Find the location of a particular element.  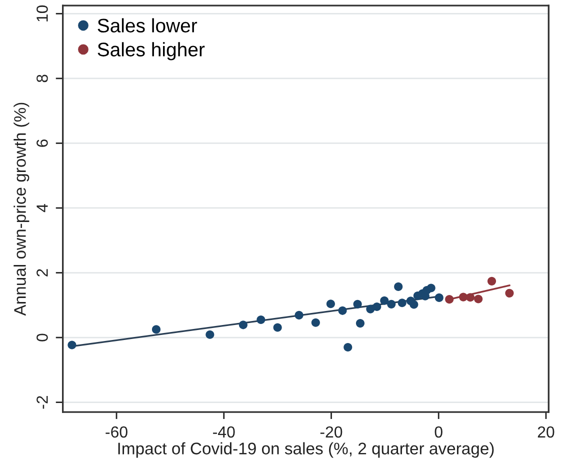

legend-label: Sales lower is located at coordinates (148, 25).